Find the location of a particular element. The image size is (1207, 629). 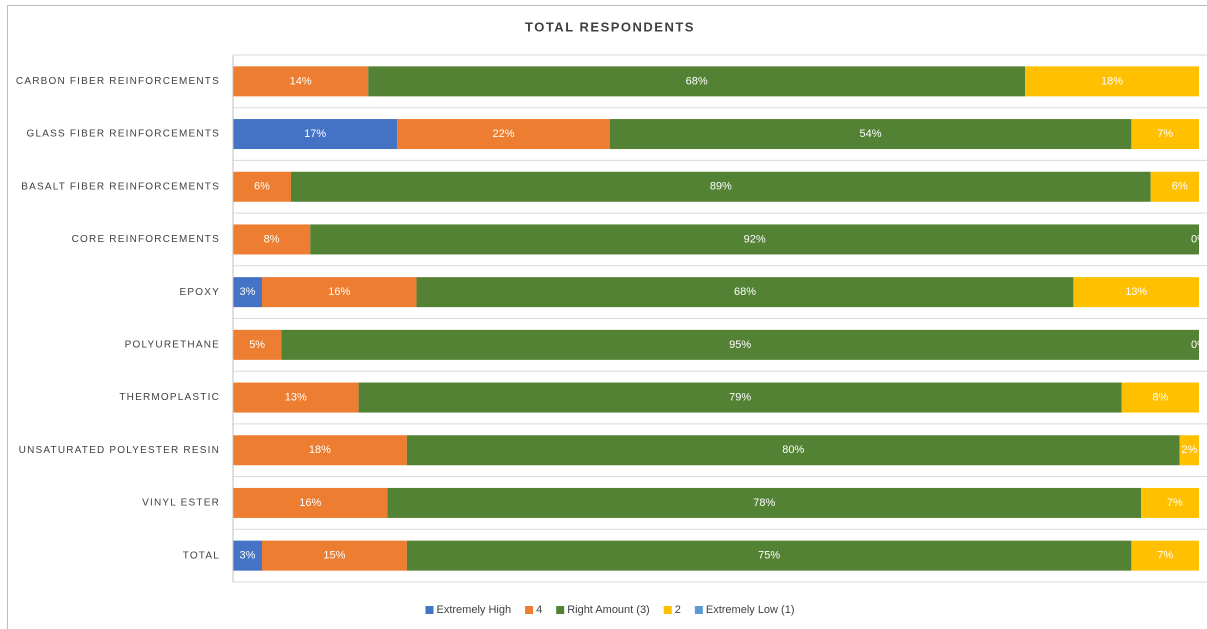

y-tick-label: BASALT FIBER REINFORCEMENTS is located at coordinates (120, 186).